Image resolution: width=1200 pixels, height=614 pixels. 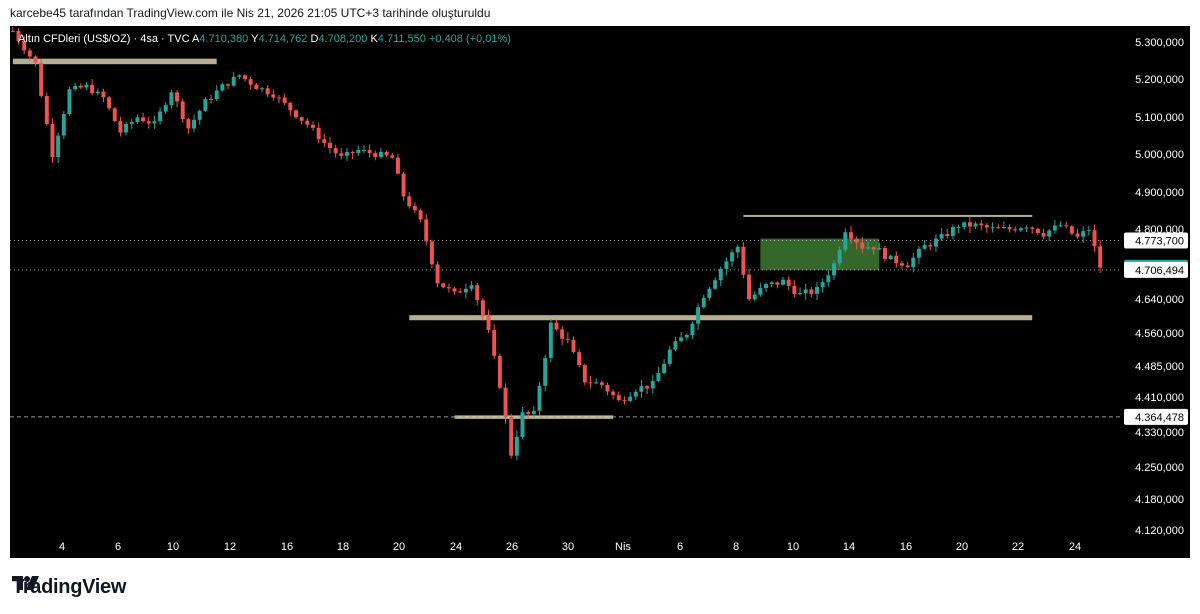 What do you see at coordinates (793, 547) in the screenshot?
I see `time-tick-label: 10` at bounding box center [793, 547].